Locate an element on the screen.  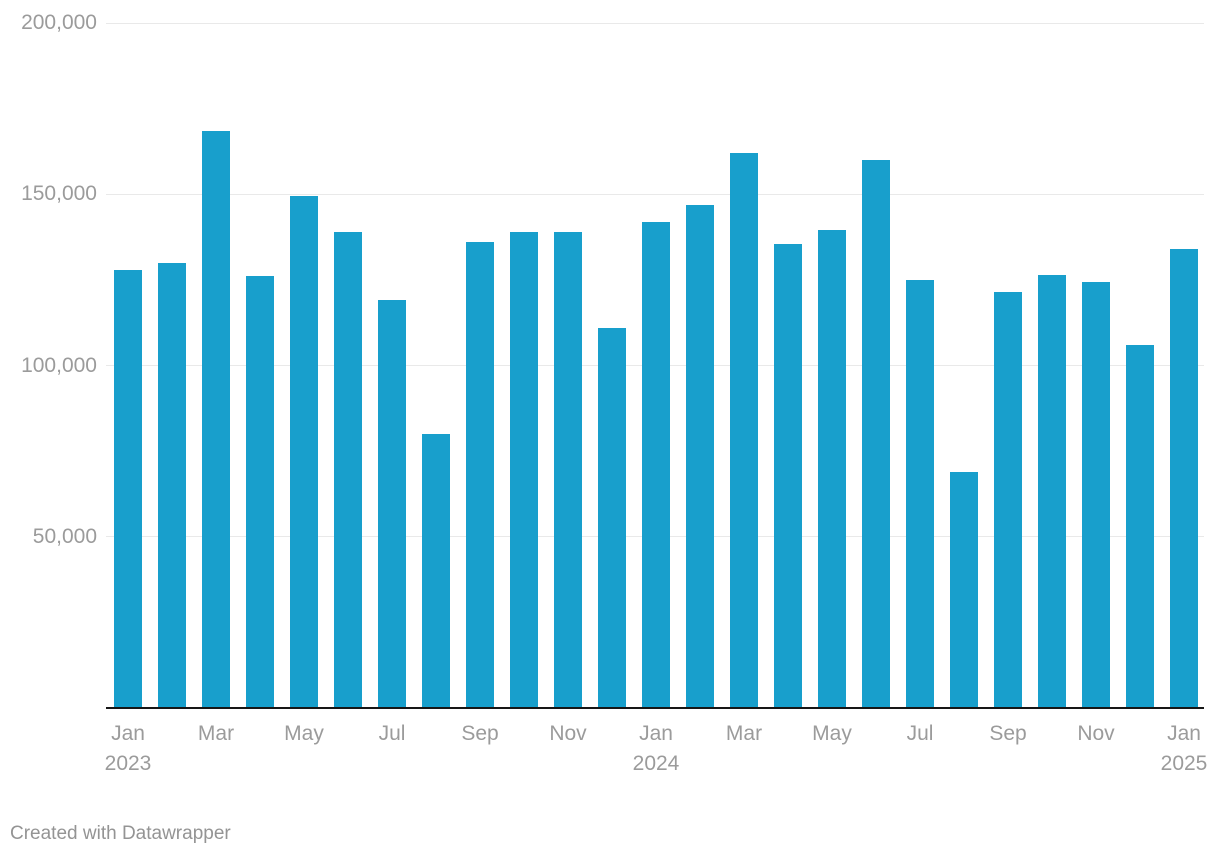
bar-mar-2023 is located at coordinates (216, 419).